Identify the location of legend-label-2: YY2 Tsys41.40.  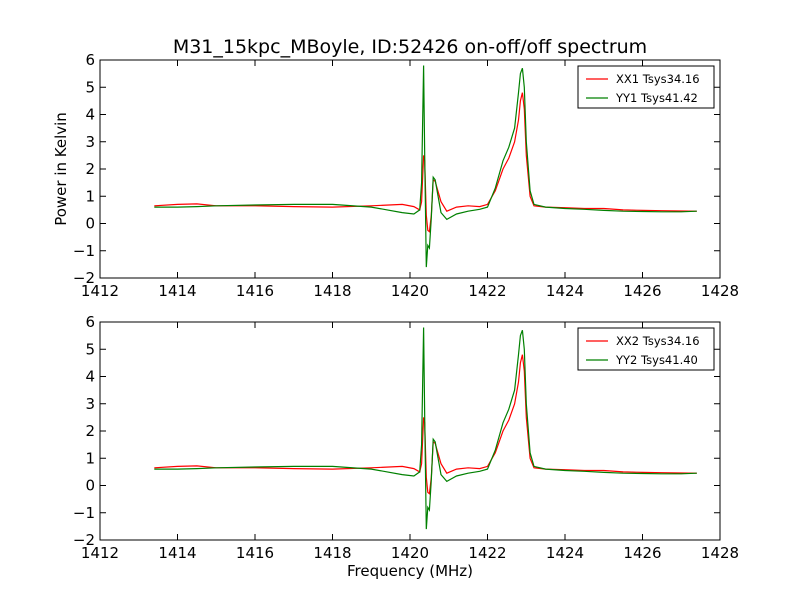
(656, 360).